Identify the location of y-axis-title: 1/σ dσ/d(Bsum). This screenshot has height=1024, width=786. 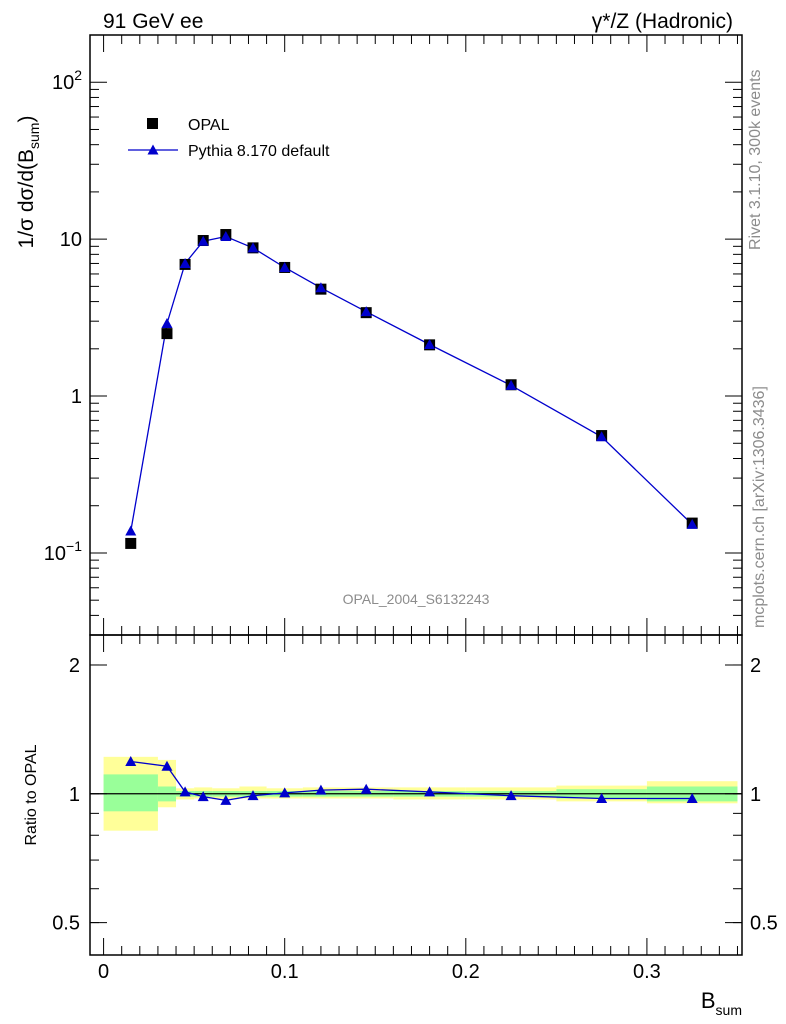
(28, 182).